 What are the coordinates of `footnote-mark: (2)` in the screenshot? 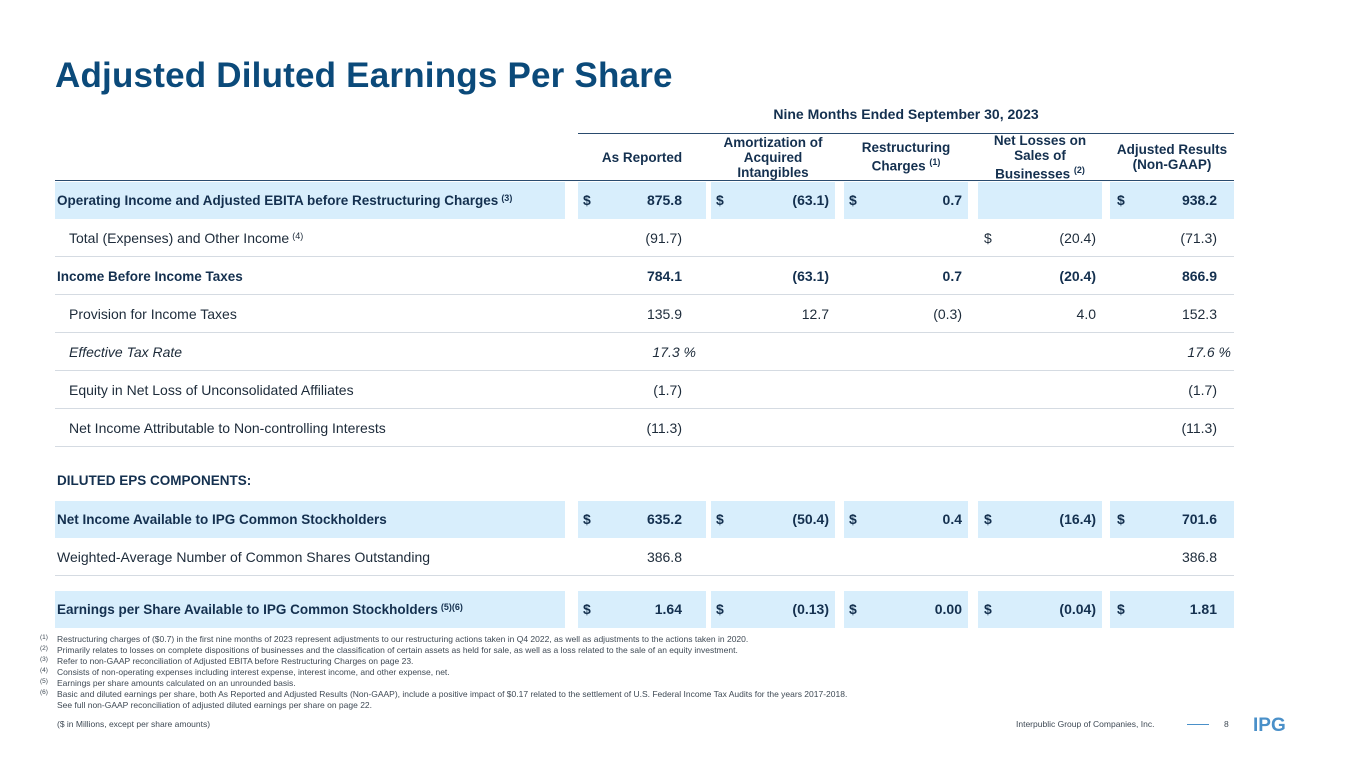 It's located at (44, 648).